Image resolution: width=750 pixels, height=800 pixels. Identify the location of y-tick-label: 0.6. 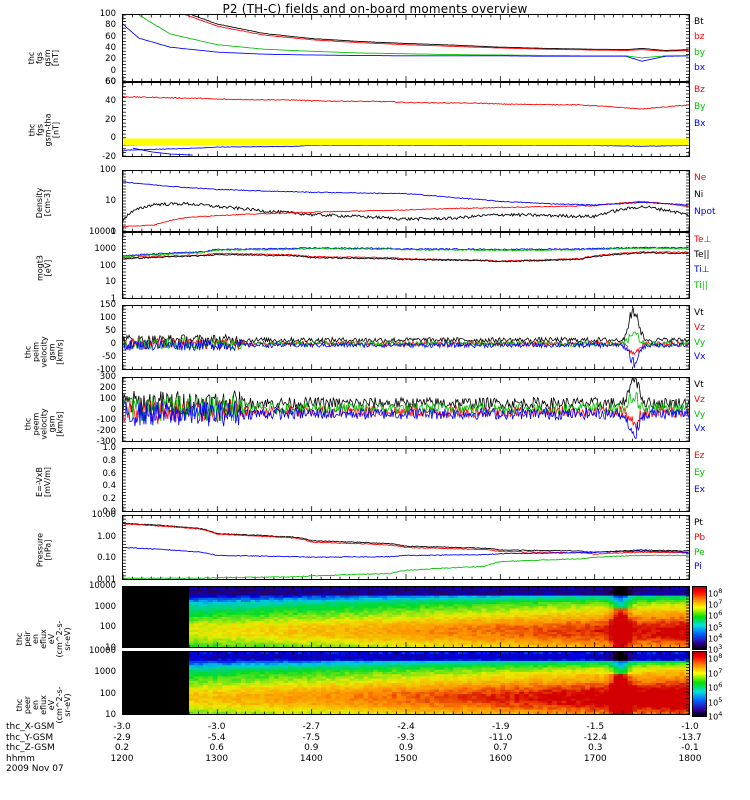
(109, 473).